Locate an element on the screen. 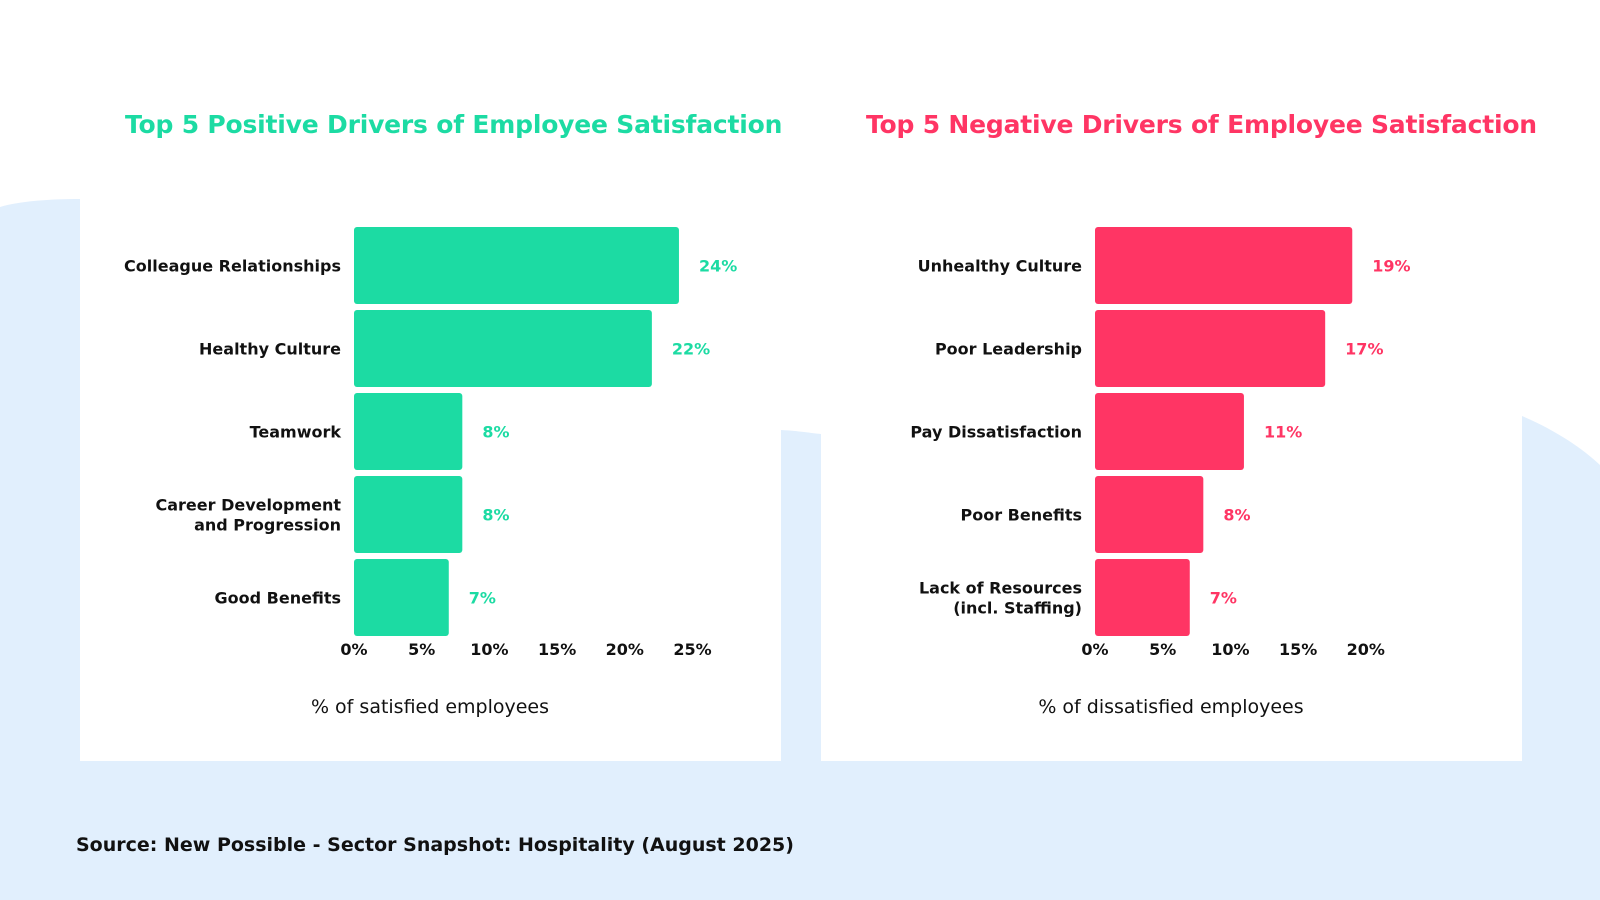  negative-x-axis-label: % of dissatisfied employees is located at coordinates (1170, 707).